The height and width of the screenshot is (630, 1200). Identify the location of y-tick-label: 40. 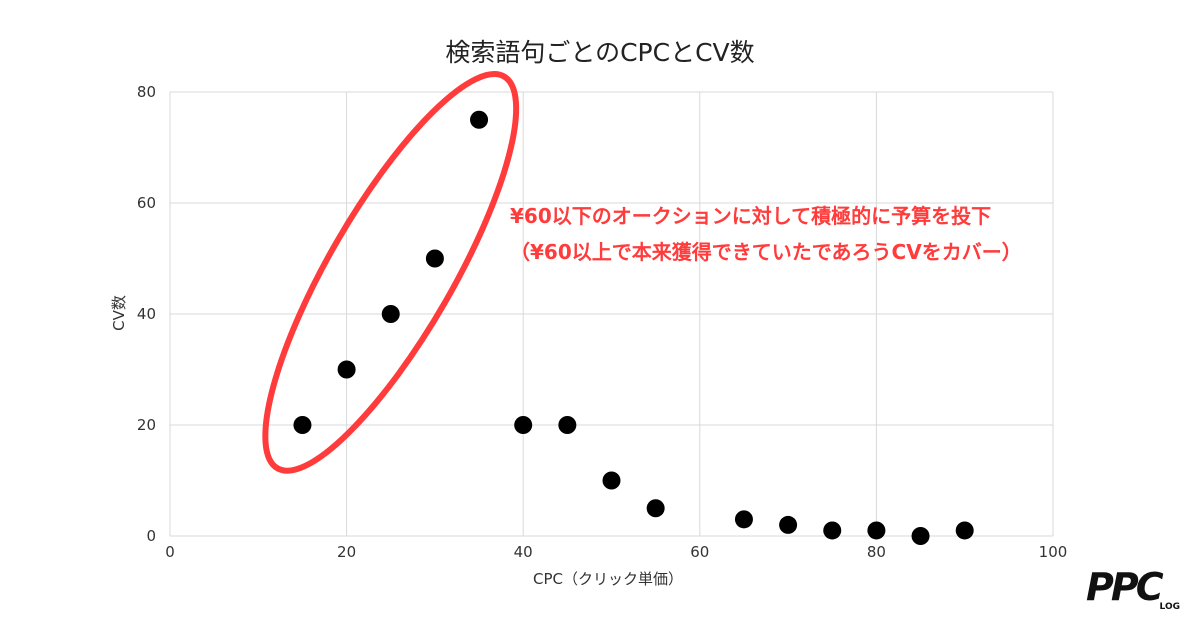
(146, 314).